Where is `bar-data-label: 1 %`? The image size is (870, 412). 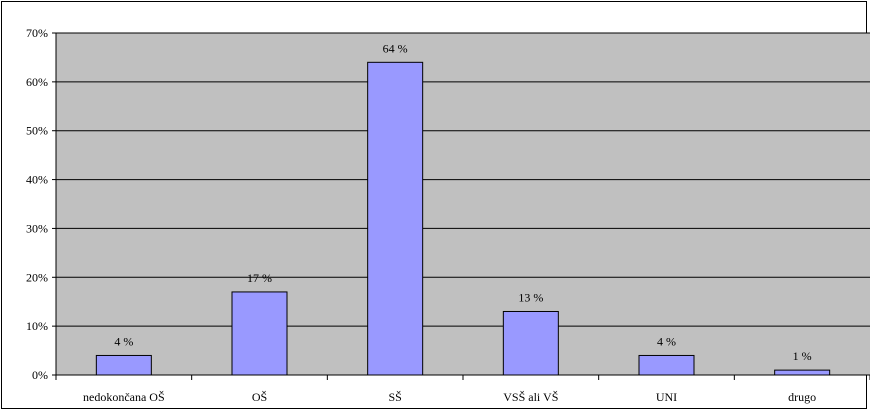
bar-data-label: 1 % is located at coordinates (802, 356).